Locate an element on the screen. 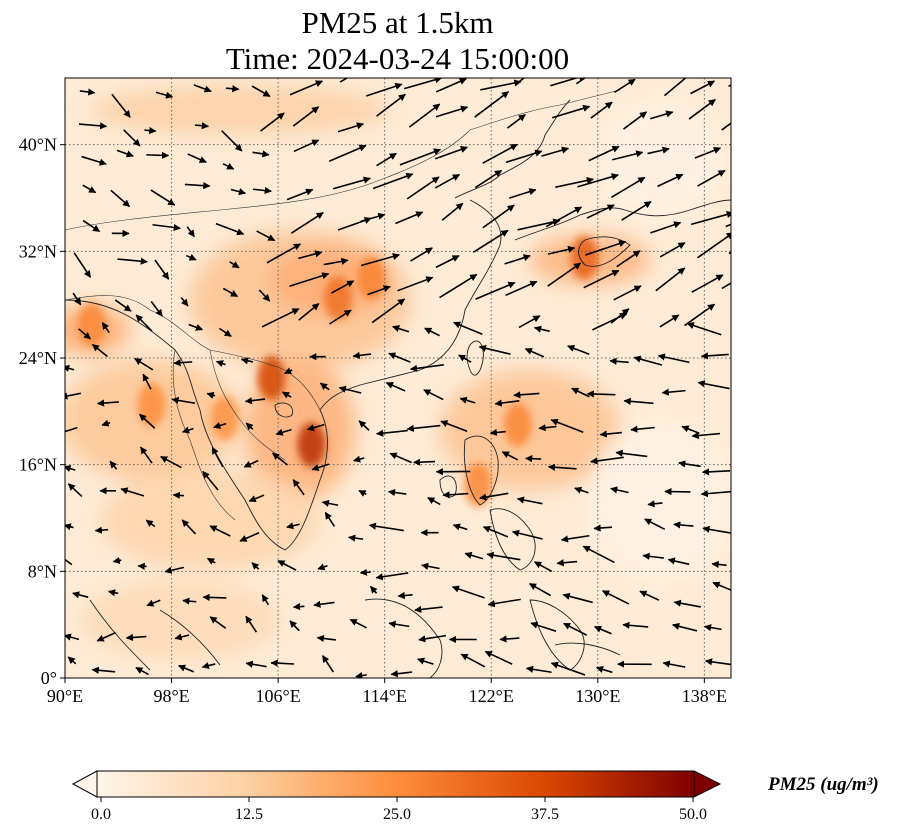 The image size is (905, 836). lon-tick-label: 106°E is located at coordinates (278, 696).